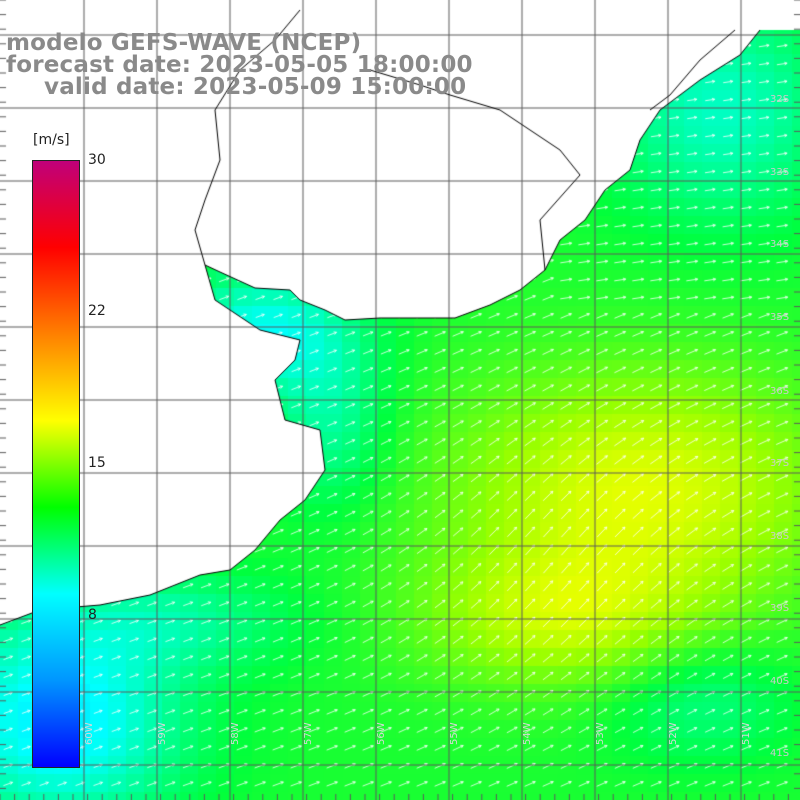  Describe the element at coordinates (239, 65) in the screenshot. I see `forecast-date: forecast date: 2023-05-05 18:00:00` at that location.